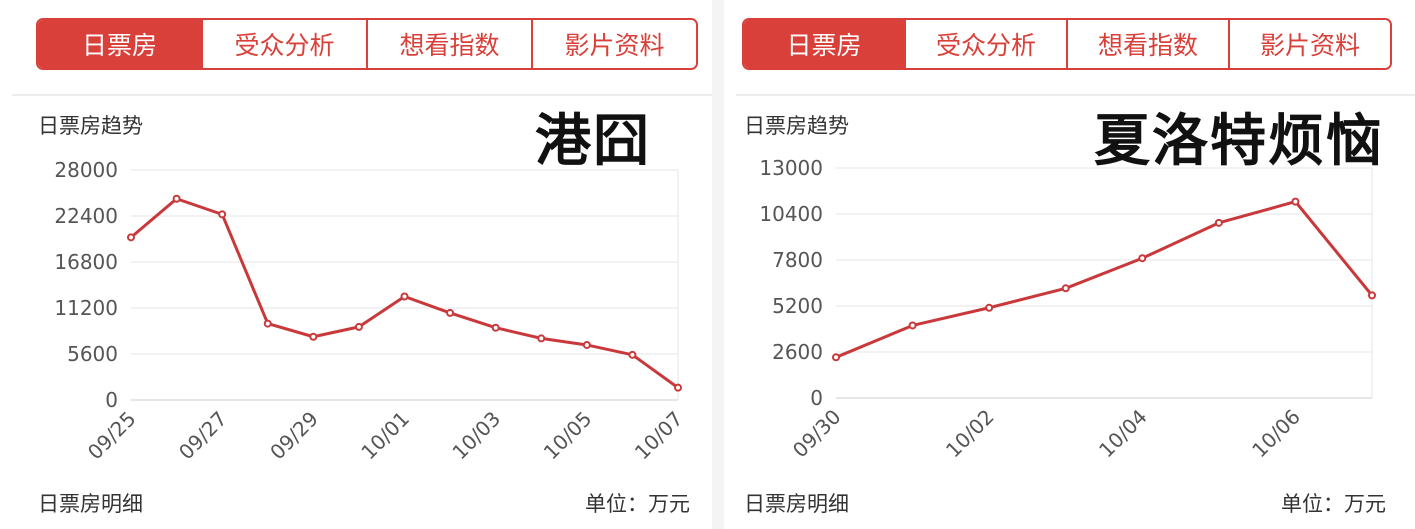 The image size is (1415, 529). I want to click on x-tick-label: 10/05, so click(568, 436).